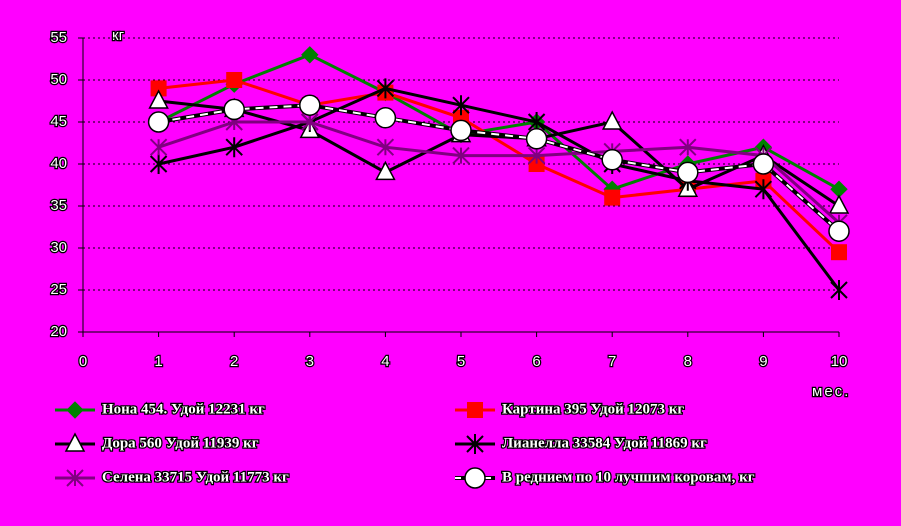  What do you see at coordinates (536, 361) in the screenshot?
I see `x-tick-label: 6` at bounding box center [536, 361].